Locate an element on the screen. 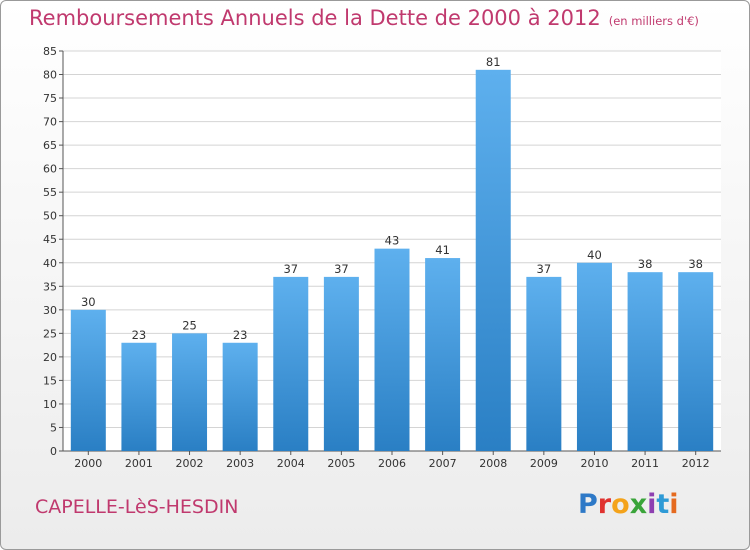  value-label-2002: 25 is located at coordinates (189, 325).